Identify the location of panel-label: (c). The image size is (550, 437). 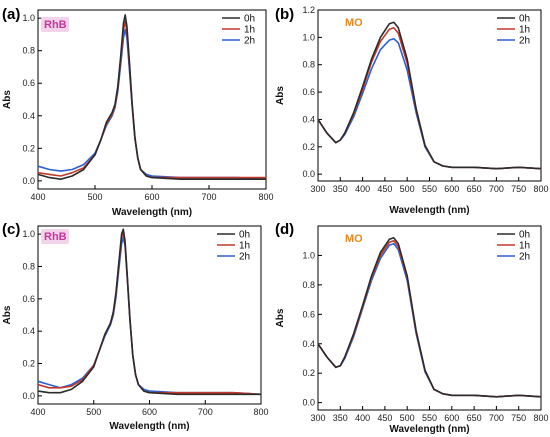
(11, 229).